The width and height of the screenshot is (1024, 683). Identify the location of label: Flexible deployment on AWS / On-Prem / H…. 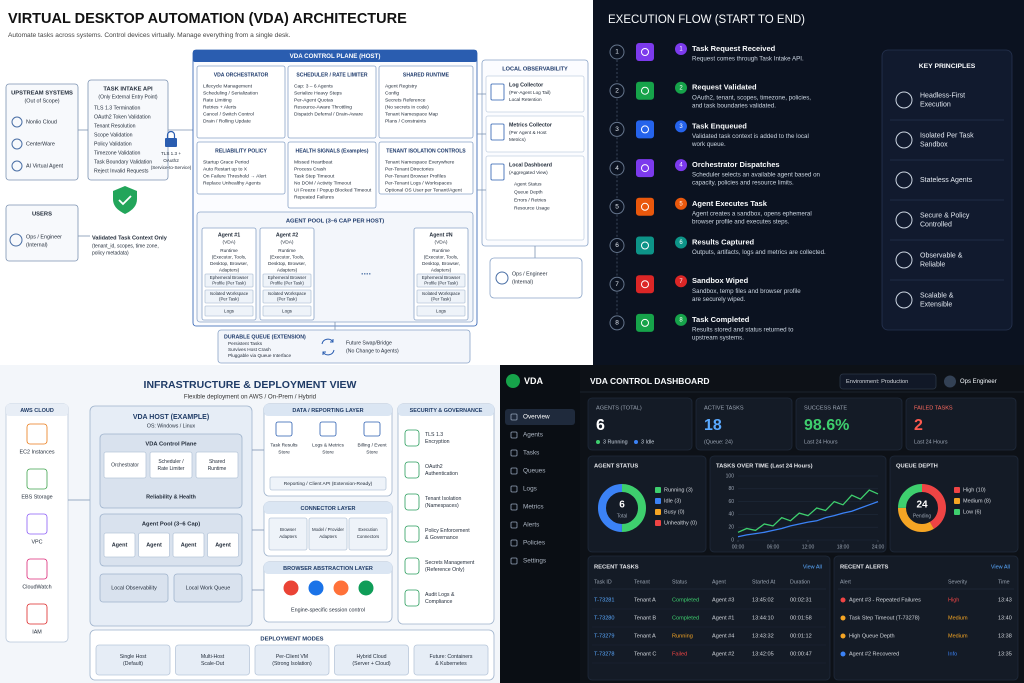
(250, 397).